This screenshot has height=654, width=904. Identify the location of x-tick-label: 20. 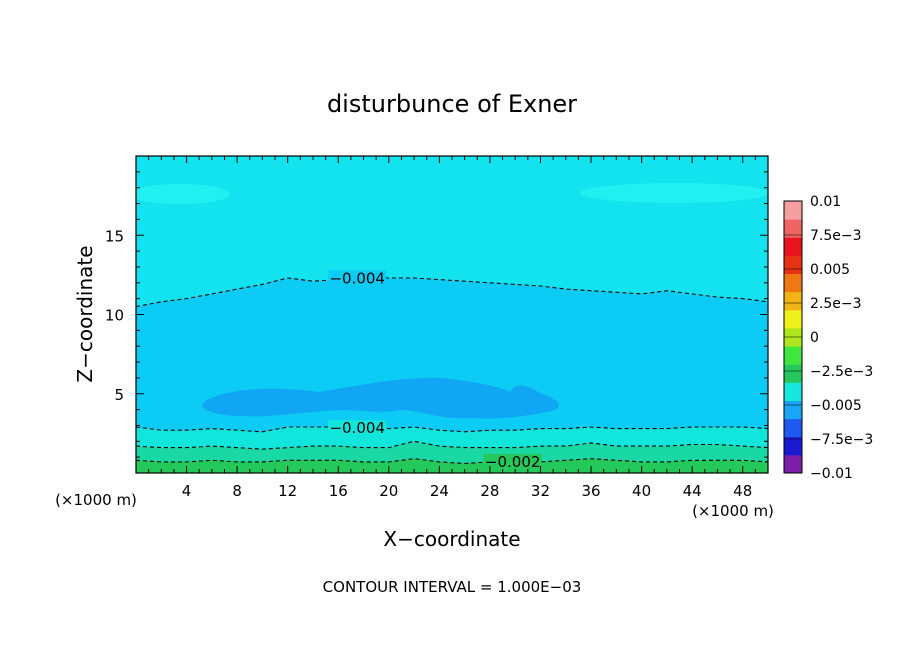
(388, 491).